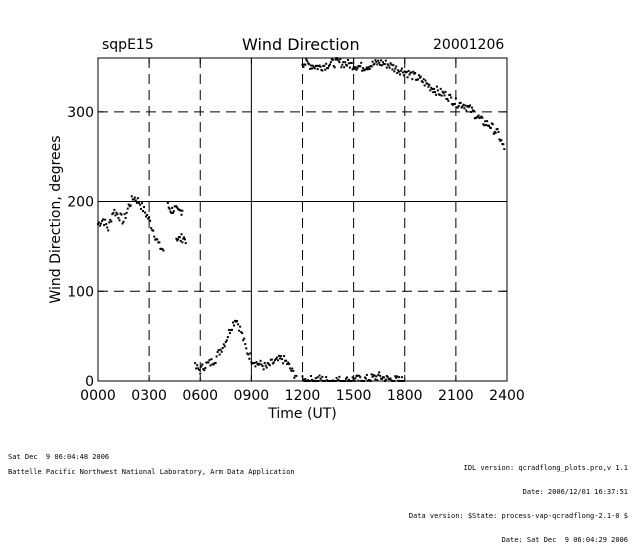 The width and height of the screenshot is (640, 560). Describe the element at coordinates (98, 396) in the screenshot. I see `x-tick-label: 0000` at that location.